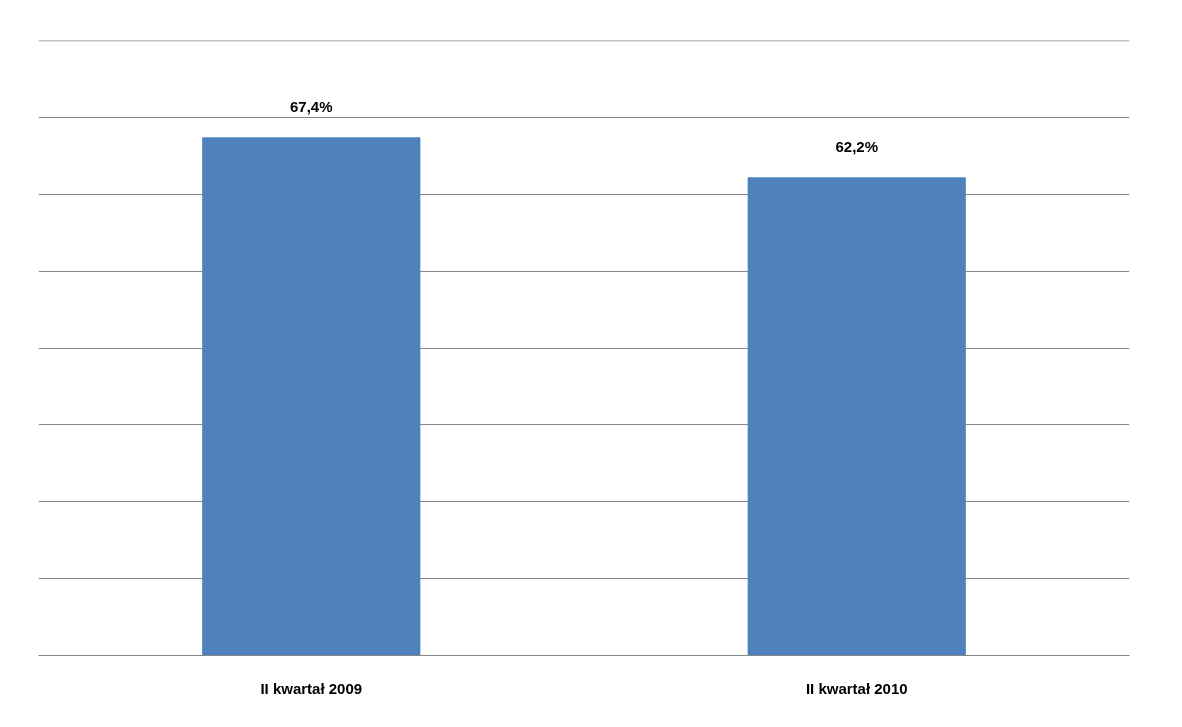  What do you see at coordinates (311, 107) in the screenshot?
I see `data-label: 67,4%` at bounding box center [311, 107].